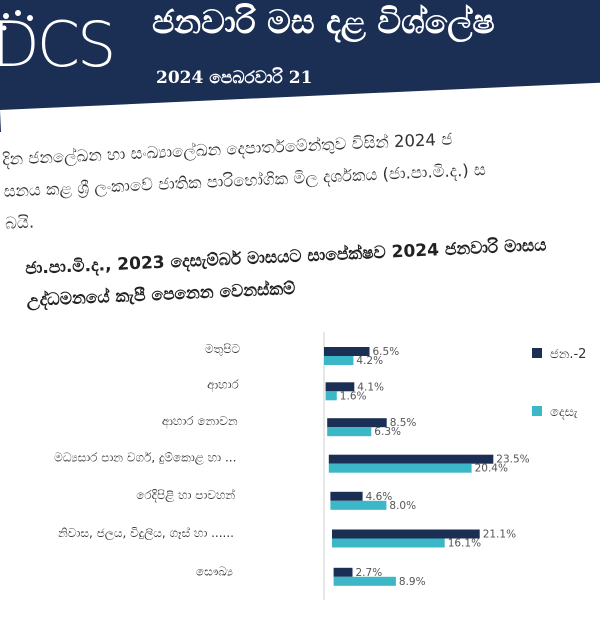  Describe the element at coordinates (387, 432) in the screenshot. I see `data-label: 6.3%` at that location.